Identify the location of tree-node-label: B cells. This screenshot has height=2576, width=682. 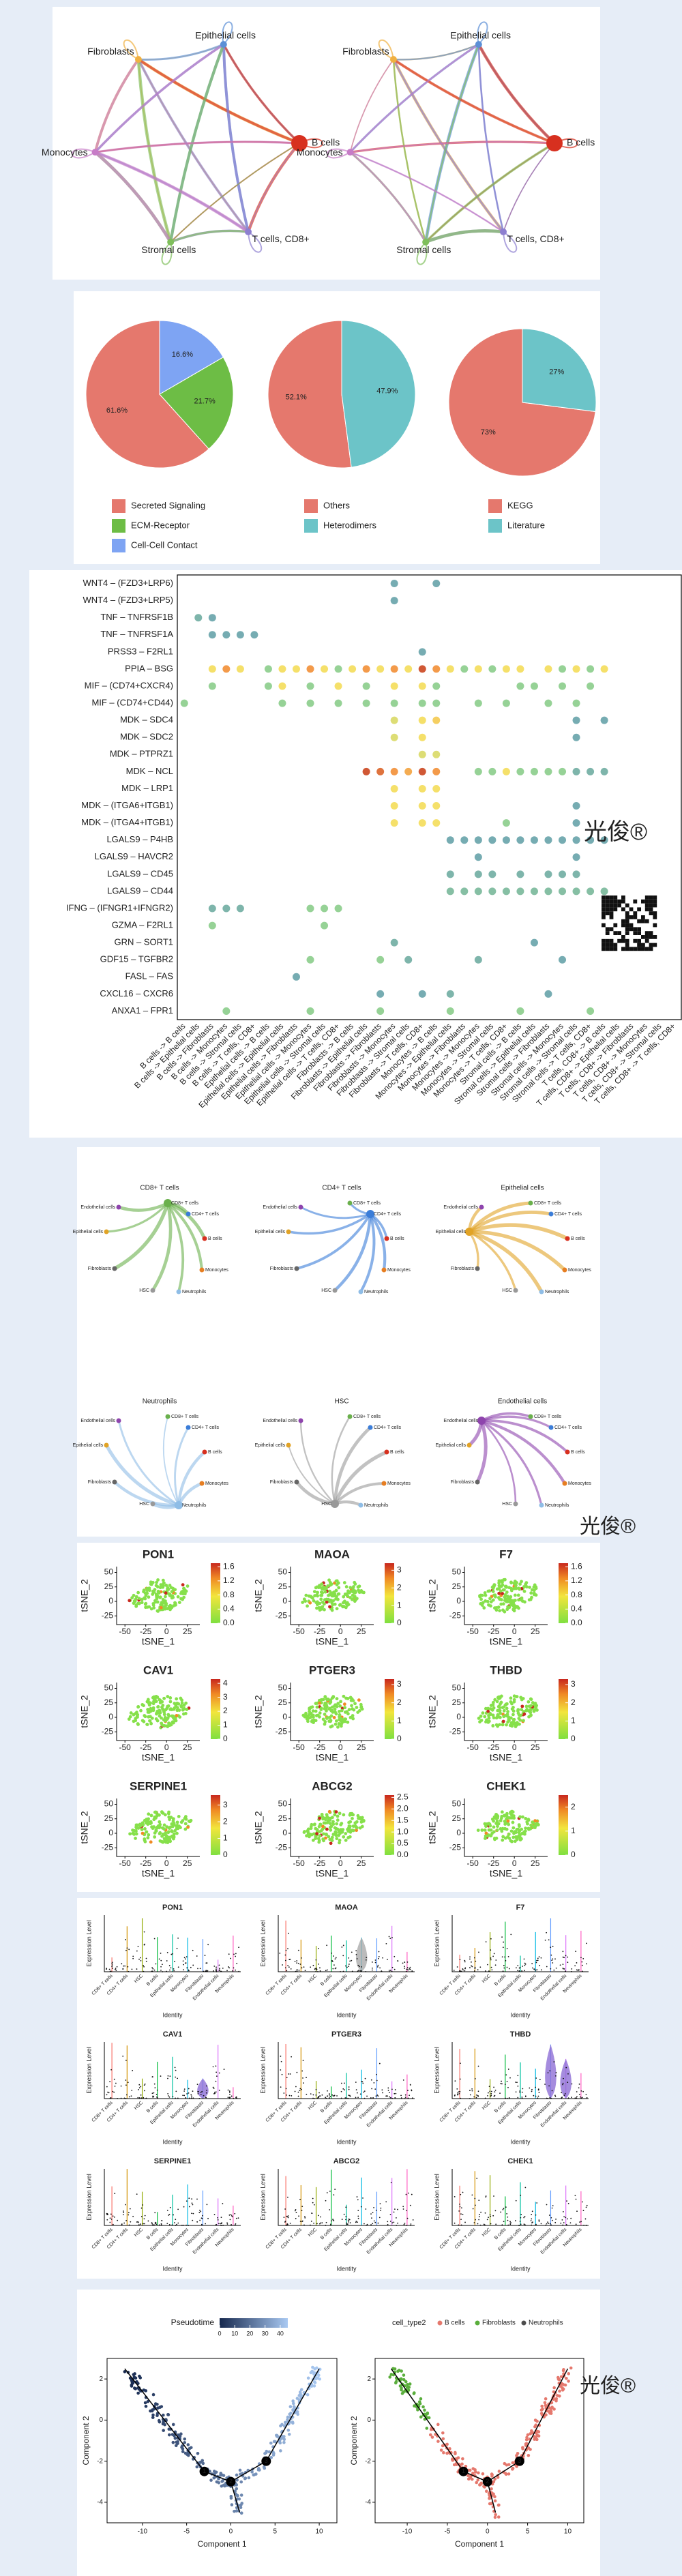
(397, 1452).